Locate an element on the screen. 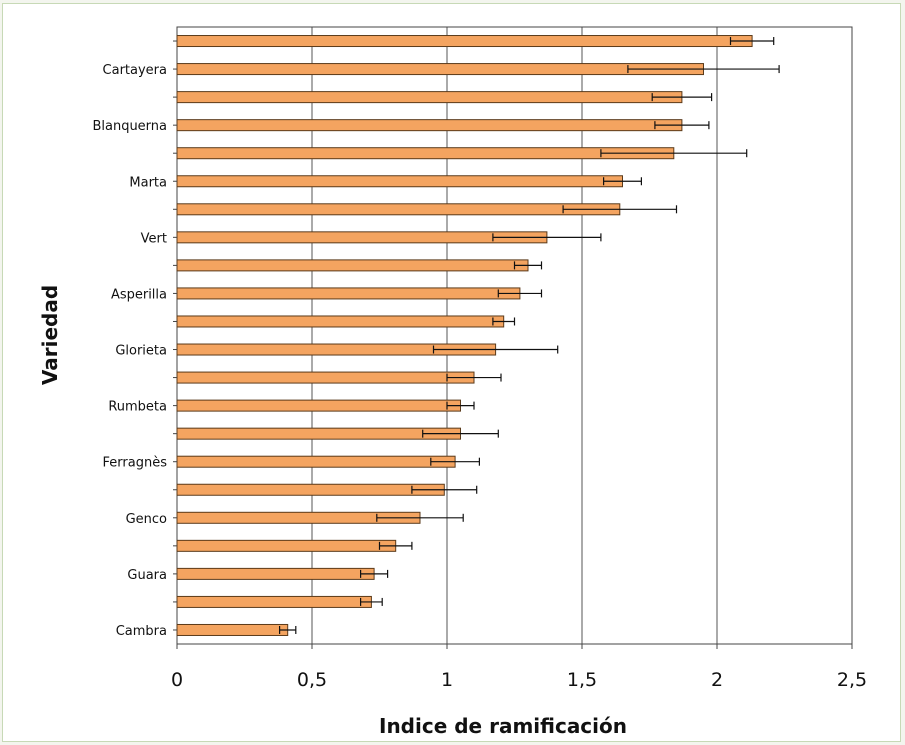 The width and height of the screenshot is (905, 745). category-label: Genco is located at coordinates (146, 519).